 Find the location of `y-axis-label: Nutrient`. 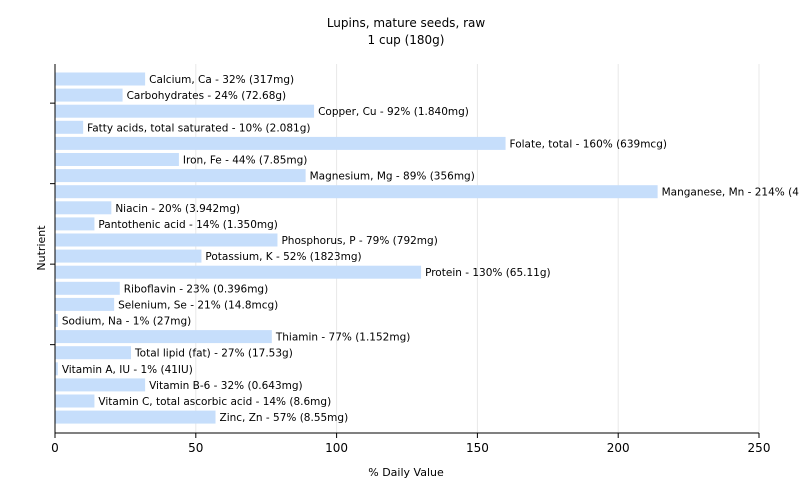

y-axis-label: Nutrient is located at coordinates (41, 248).